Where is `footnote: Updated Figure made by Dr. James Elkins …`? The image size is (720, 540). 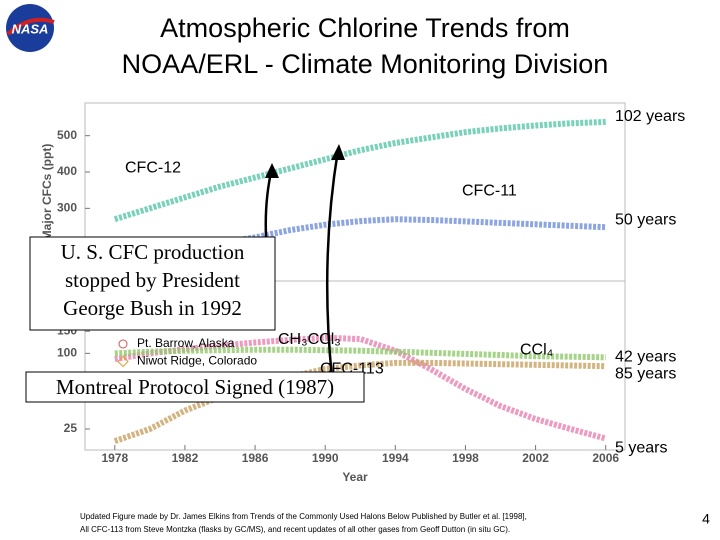
footnote: Updated Figure made by Dr. James Elkins … is located at coordinates (303, 516).